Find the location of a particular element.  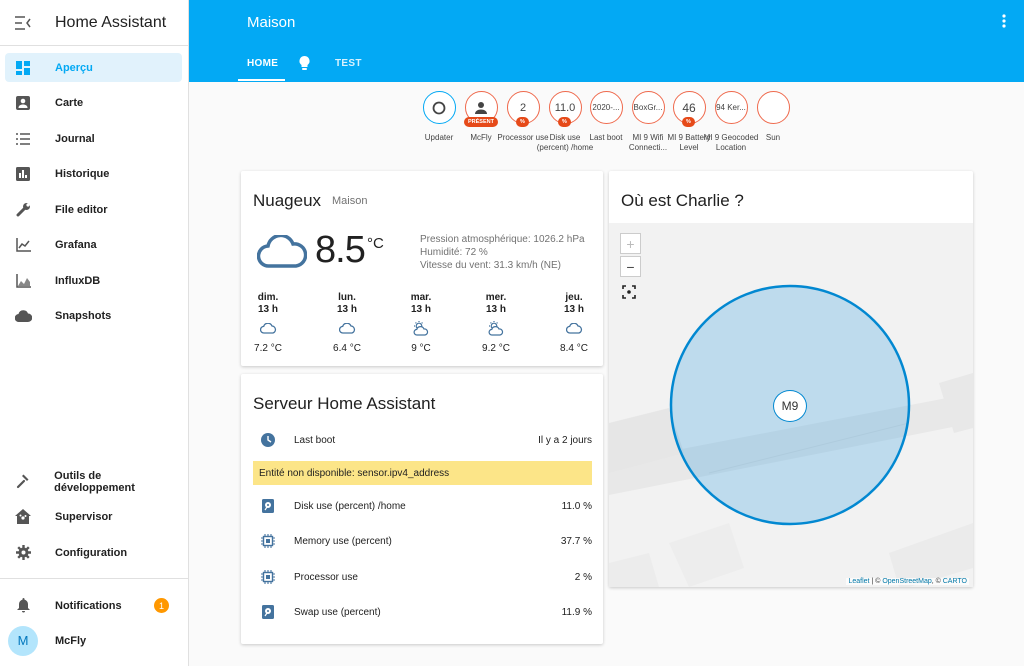

badge-updater is located at coordinates (439, 107).